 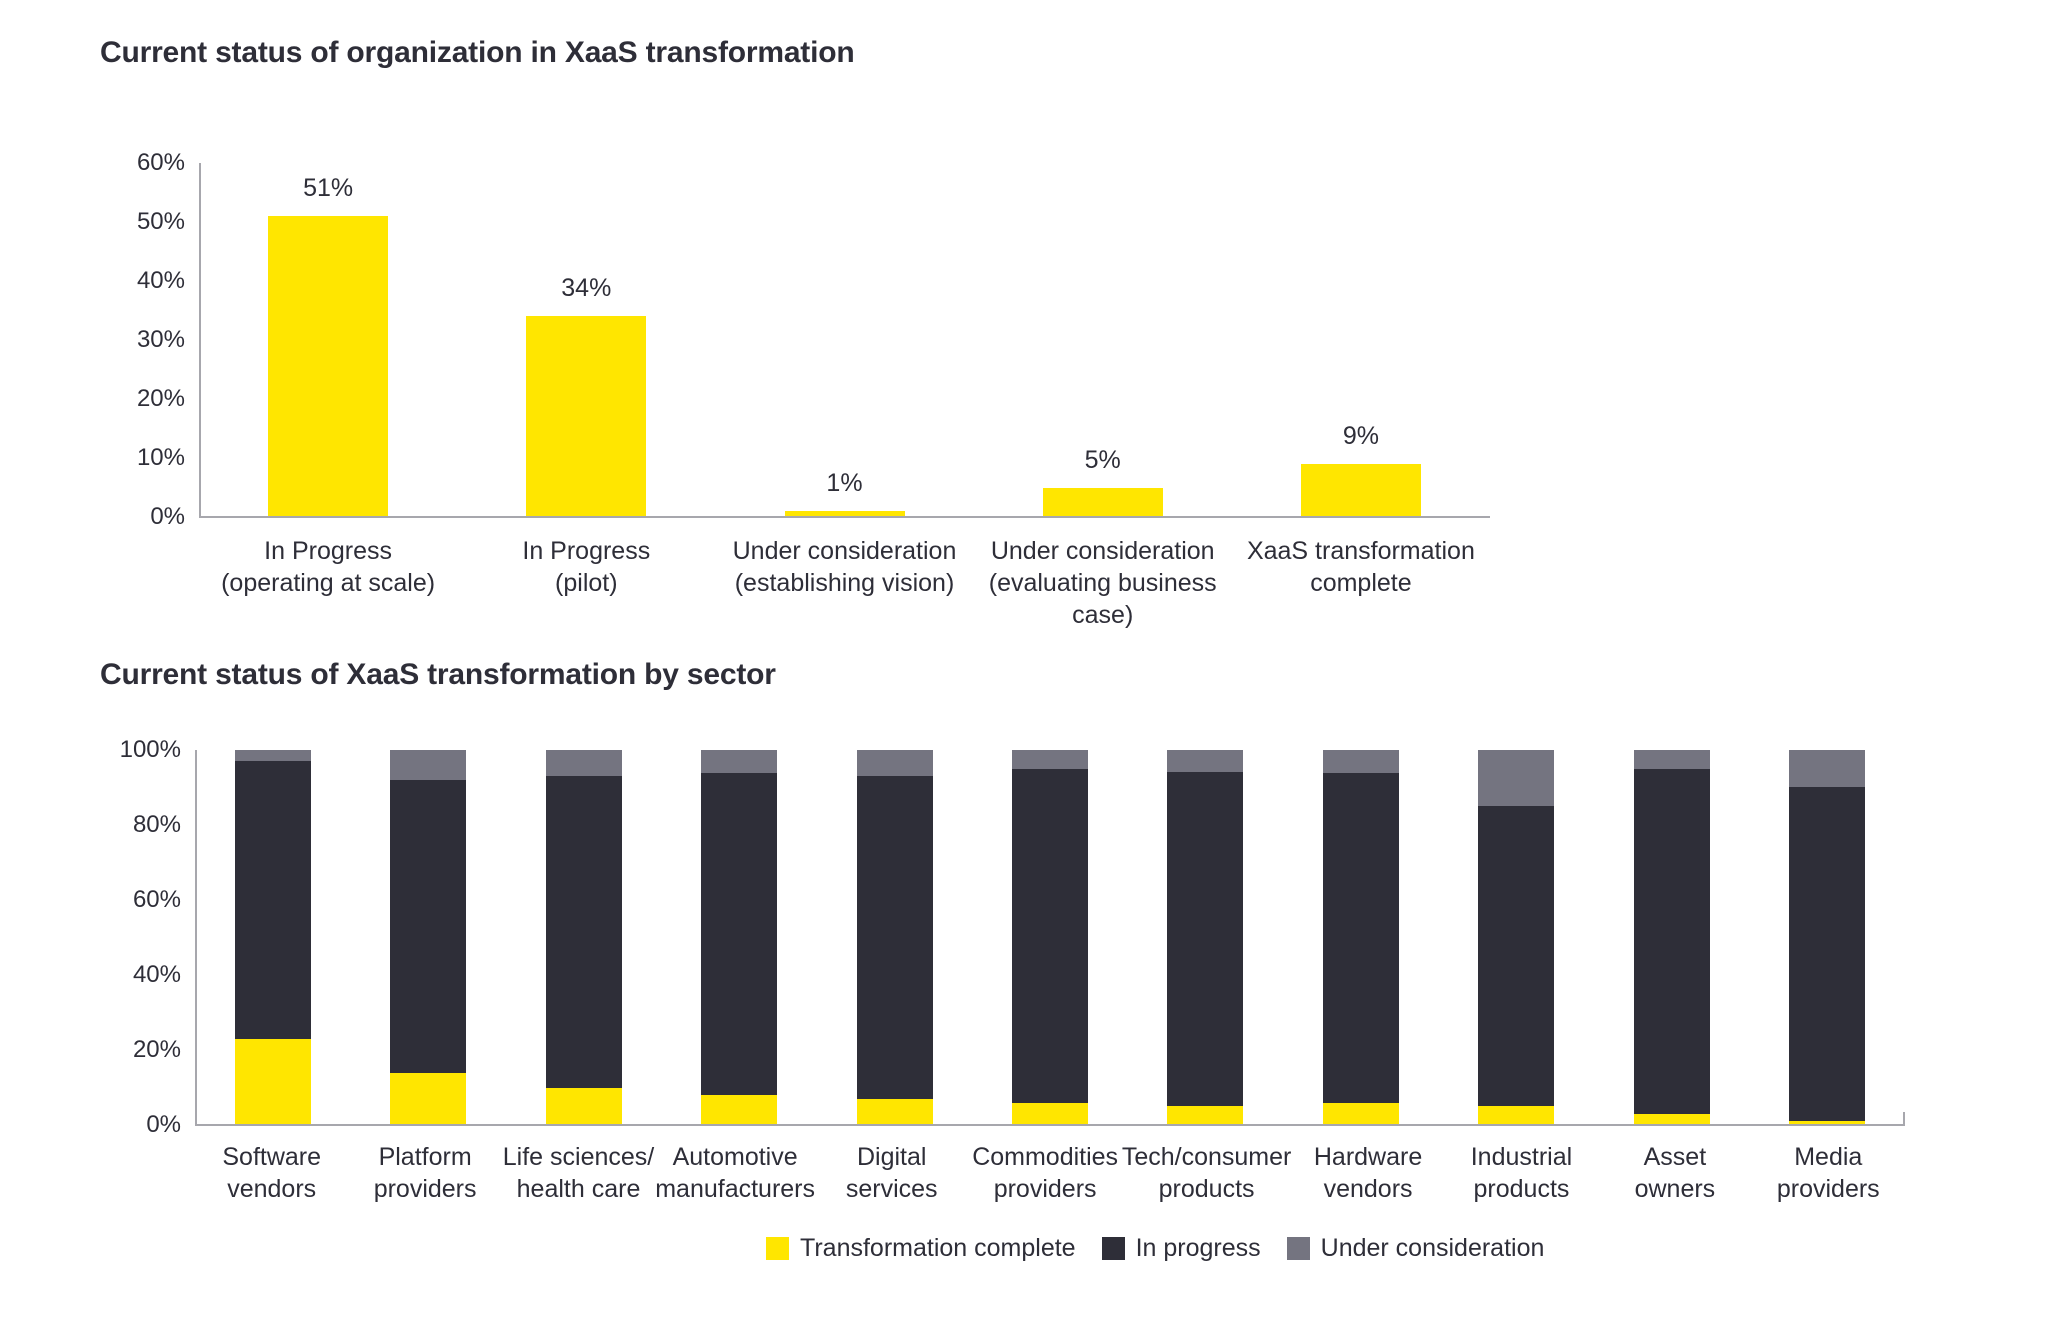 I want to click on legend-label: In progress, so click(x=1198, y=1248).